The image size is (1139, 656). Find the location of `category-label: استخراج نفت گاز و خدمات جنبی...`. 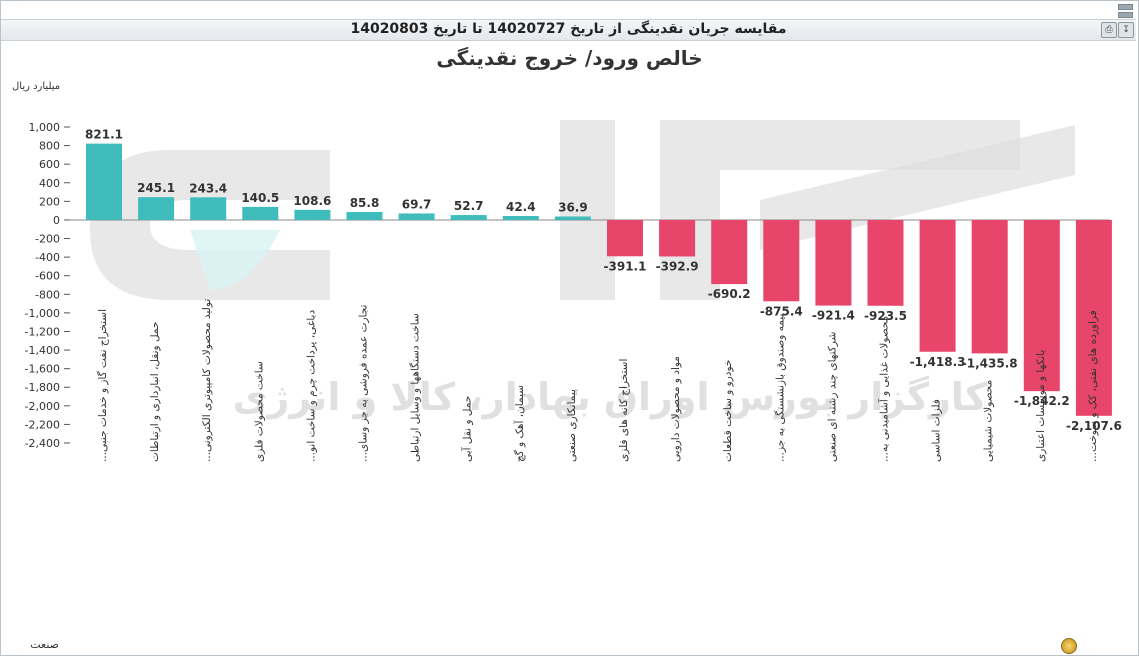

category-label: استخراج نفت گاز و خدمات جنبی... is located at coordinates (102, 385).